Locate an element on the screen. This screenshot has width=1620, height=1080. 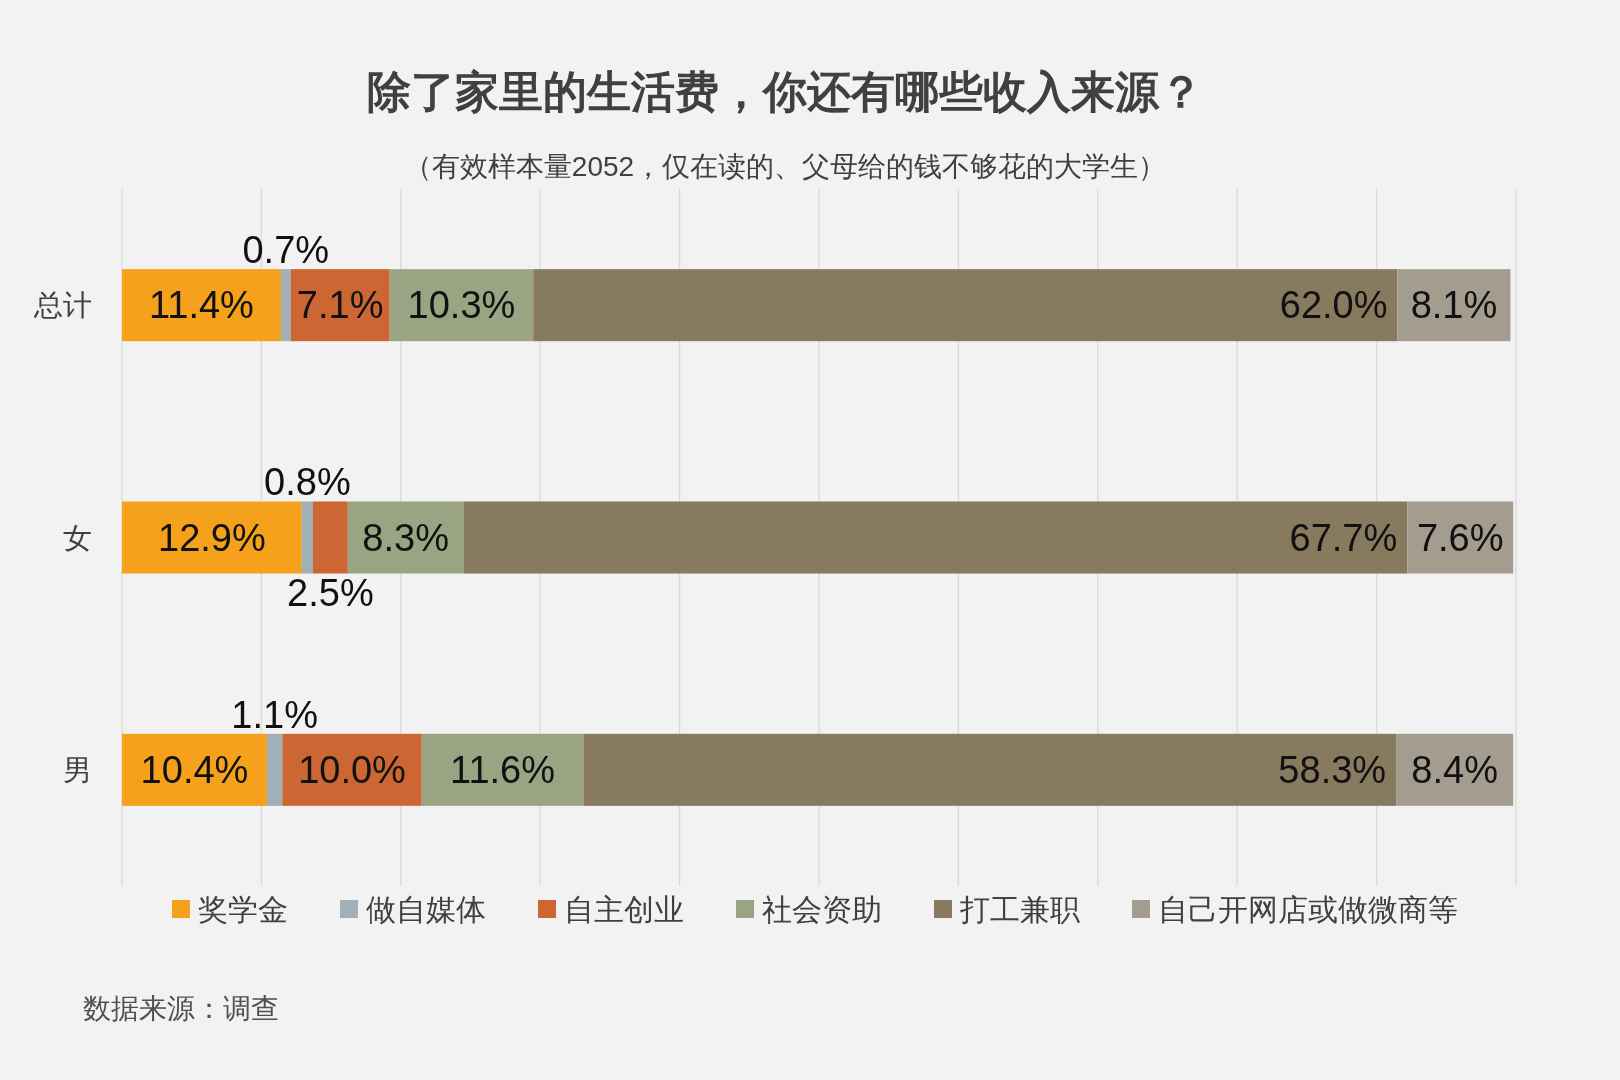
data-label: 8.3% is located at coordinates (405, 537).